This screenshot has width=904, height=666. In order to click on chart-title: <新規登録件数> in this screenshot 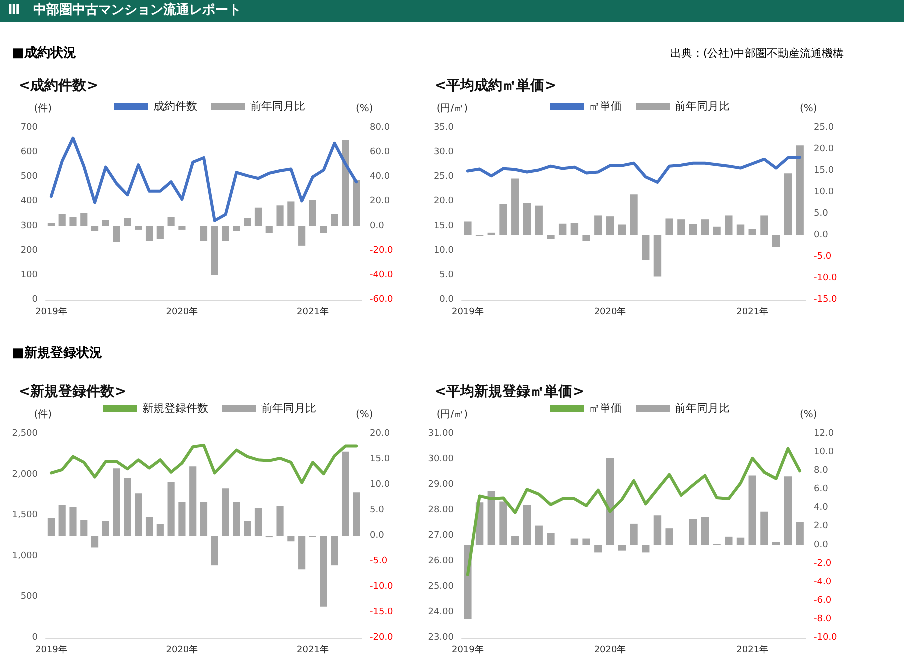, I will do `click(72, 391)`.